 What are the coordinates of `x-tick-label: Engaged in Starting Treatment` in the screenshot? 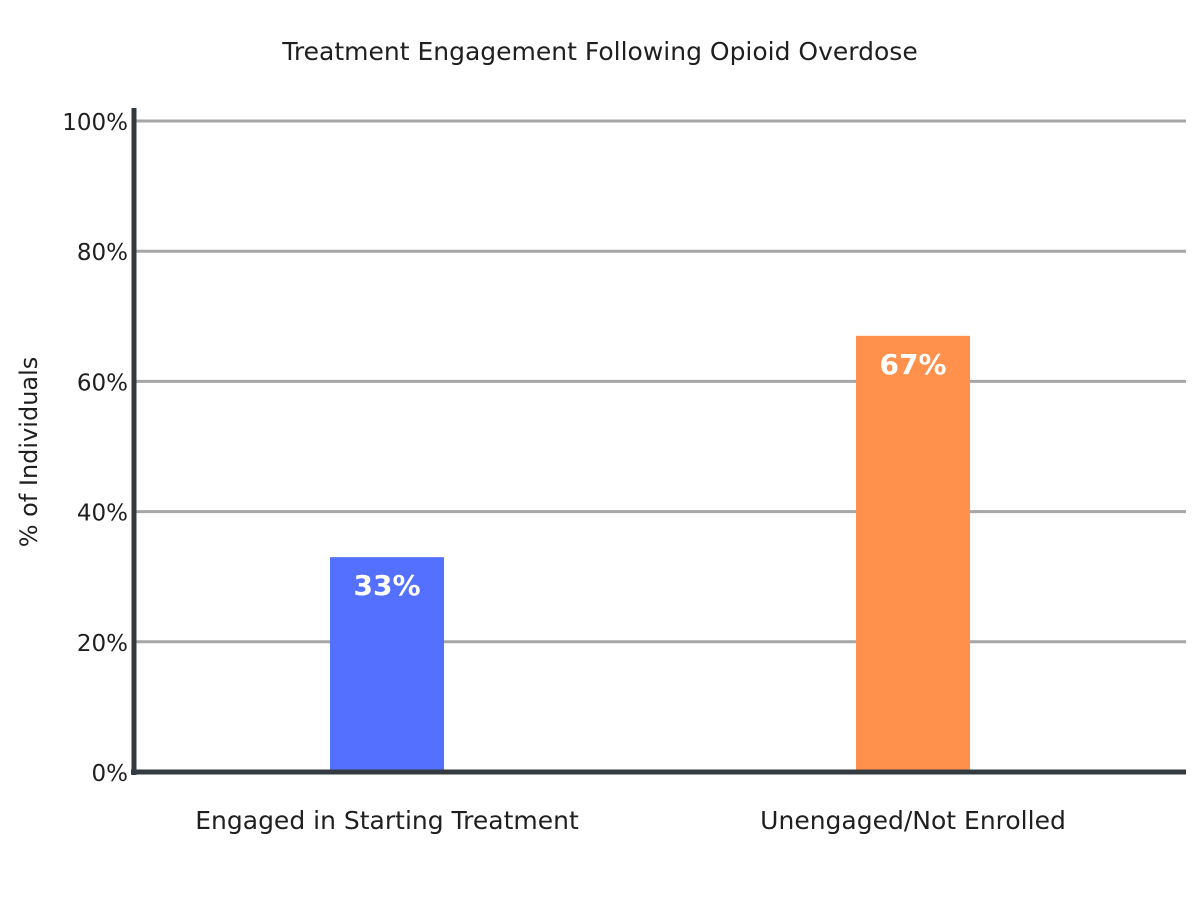 It's located at (387, 820).